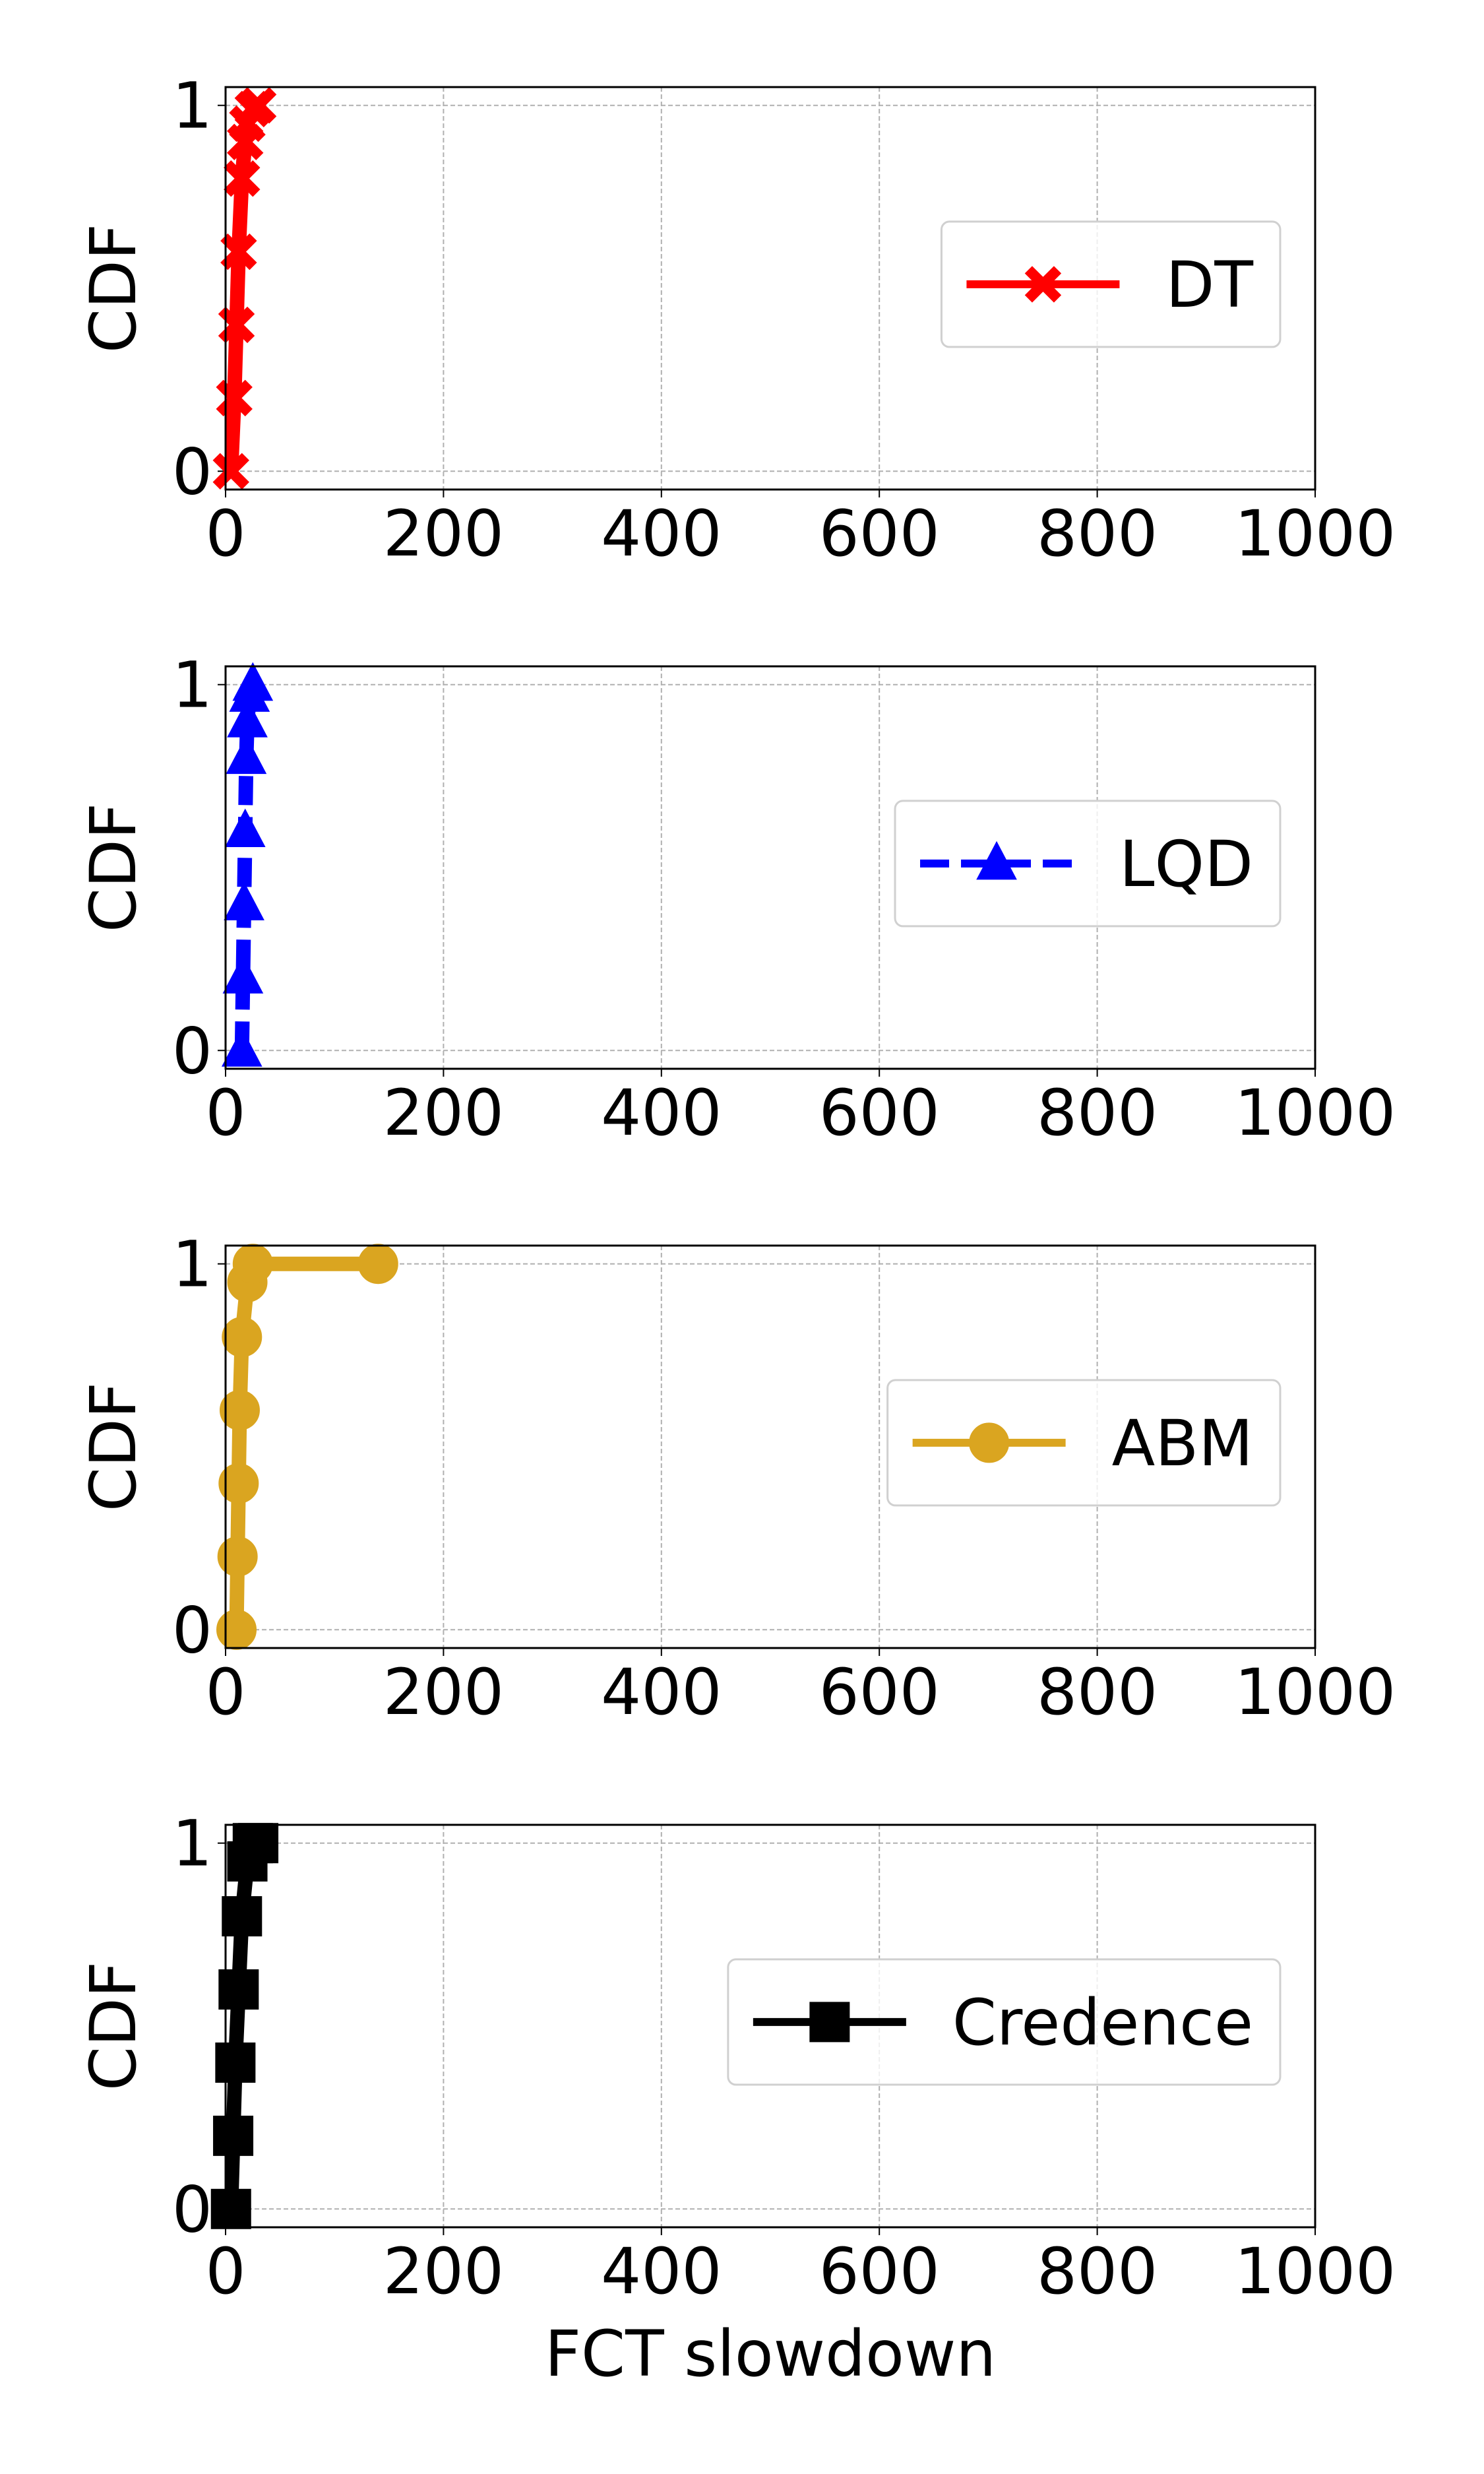  I want to click on legend-label: DT, so click(1209, 285).